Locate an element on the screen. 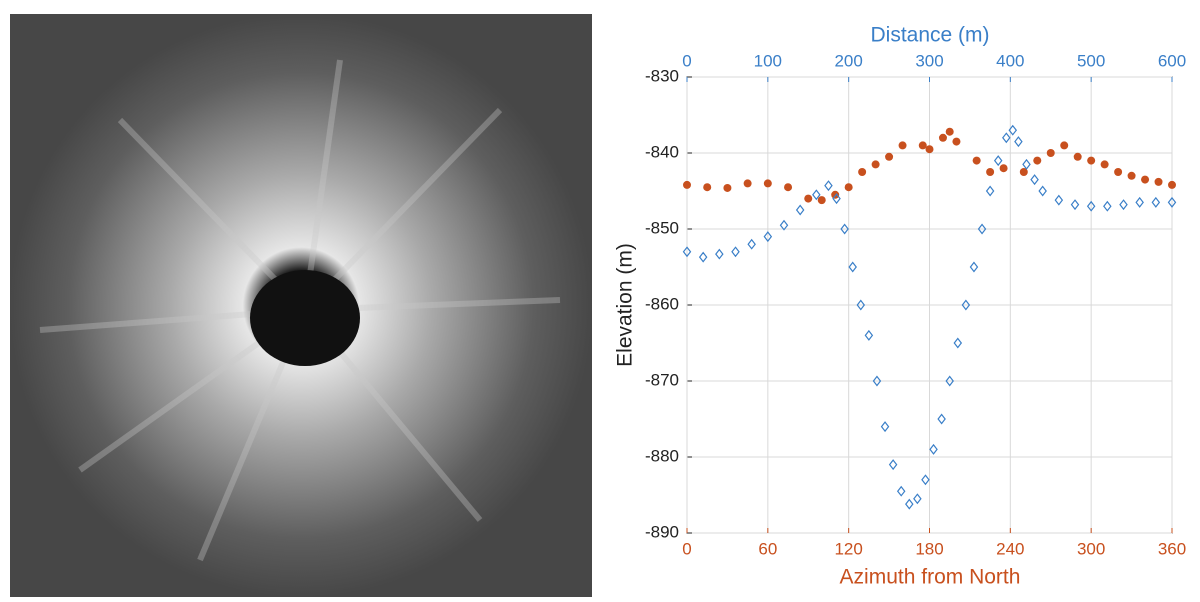 Image resolution: width=1200 pixels, height=602 pixels. x-tick-label: 300 is located at coordinates (1091, 548).